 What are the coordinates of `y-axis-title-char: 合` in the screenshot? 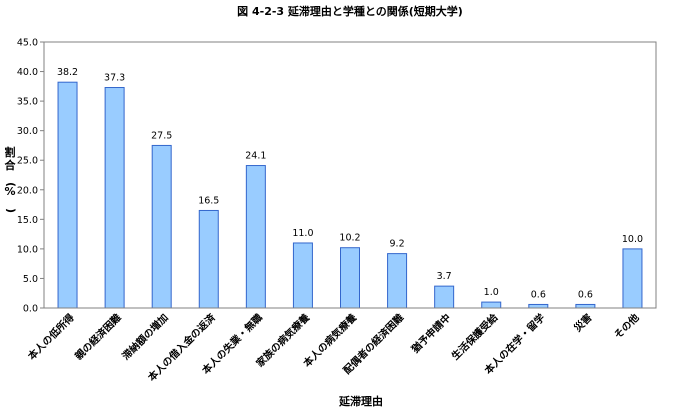 It's located at (11, 165).